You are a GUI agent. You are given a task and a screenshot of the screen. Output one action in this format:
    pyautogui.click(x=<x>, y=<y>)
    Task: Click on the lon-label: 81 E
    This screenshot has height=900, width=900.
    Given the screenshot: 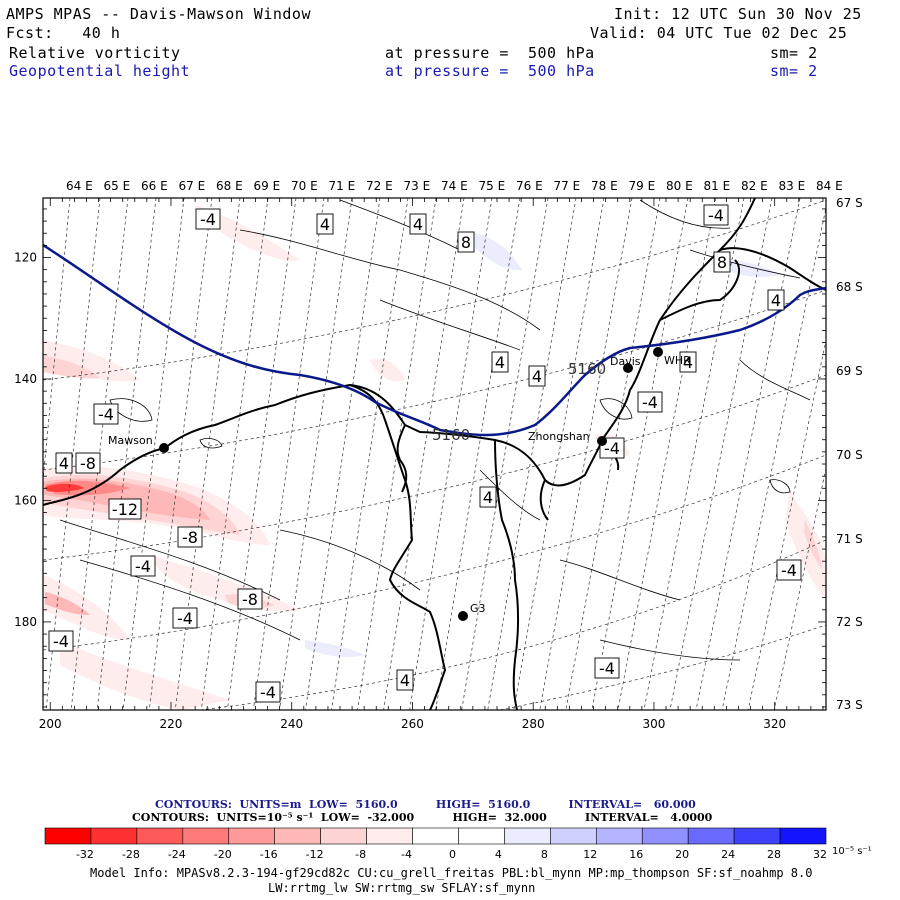 What is the action you would take?
    pyautogui.click(x=717, y=186)
    